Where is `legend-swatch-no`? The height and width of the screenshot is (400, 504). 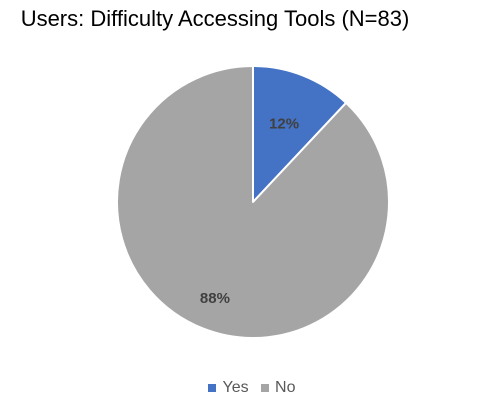
legend-swatch-no is located at coordinates (265, 388).